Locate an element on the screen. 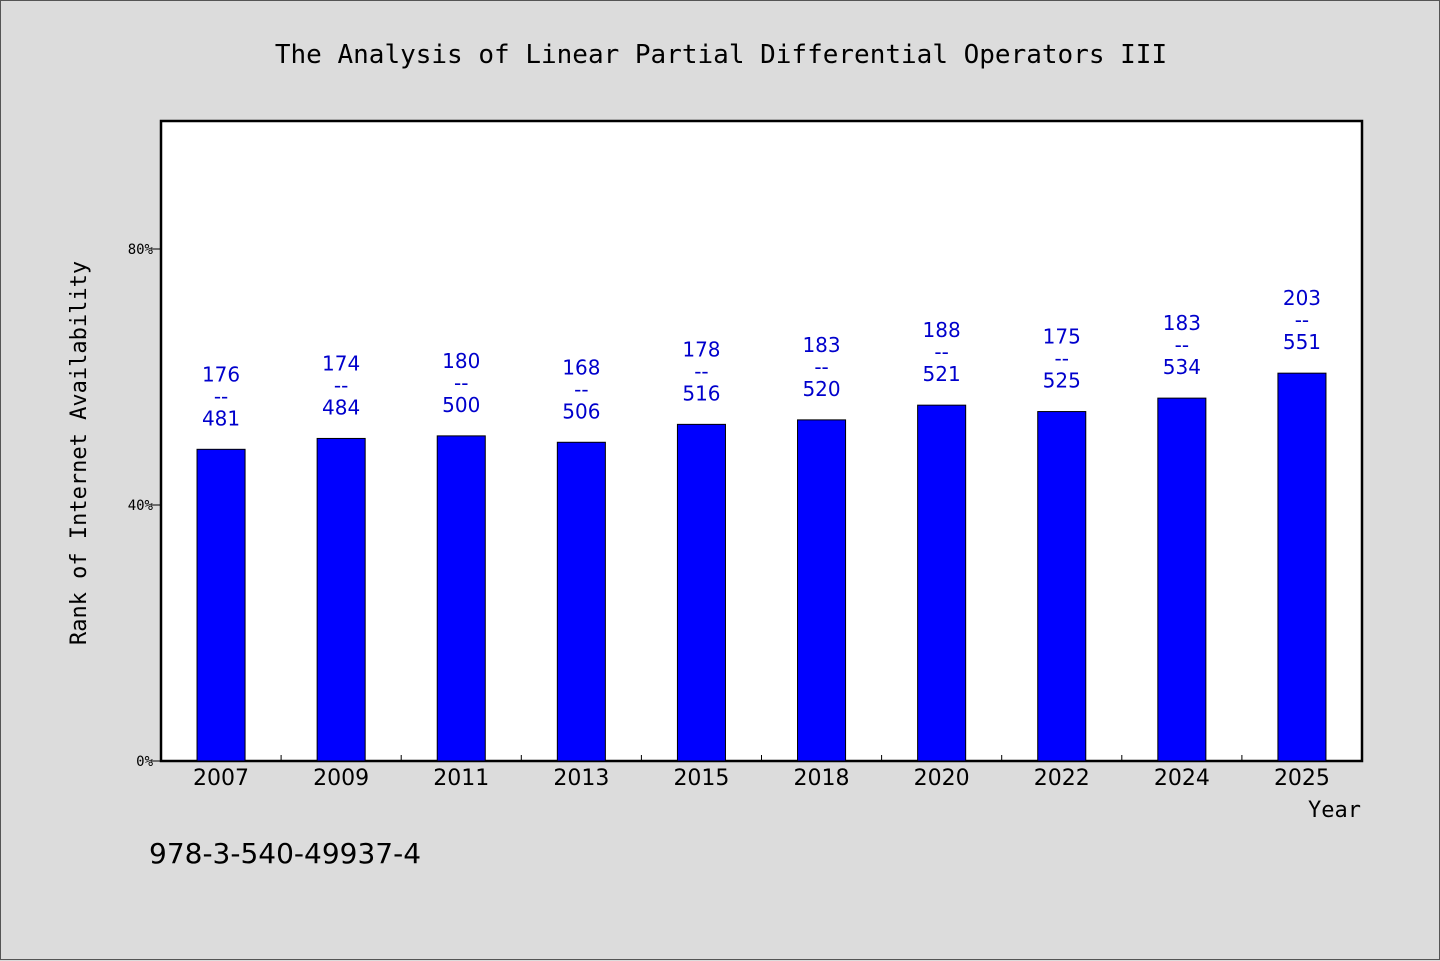  data-label: 188 is located at coordinates (942, 330).